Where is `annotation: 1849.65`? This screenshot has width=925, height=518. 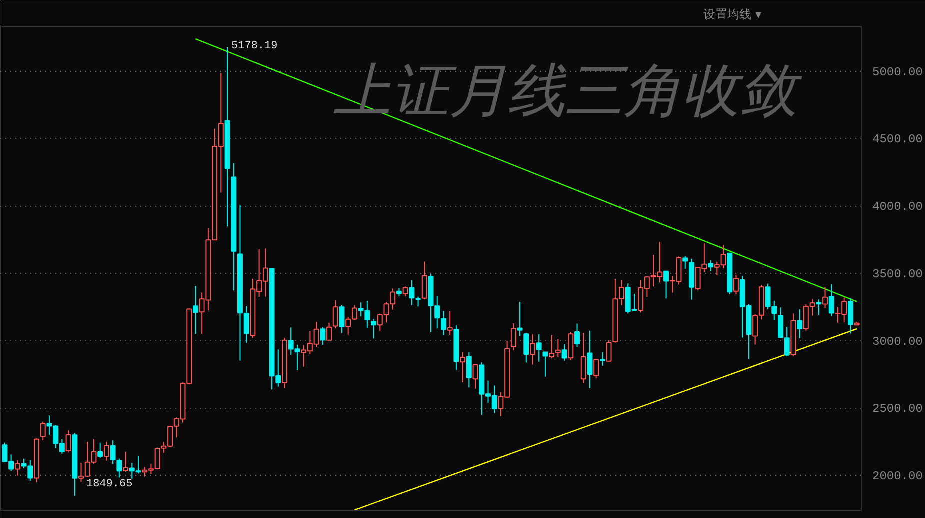 annotation: 1849.65 is located at coordinates (109, 484).